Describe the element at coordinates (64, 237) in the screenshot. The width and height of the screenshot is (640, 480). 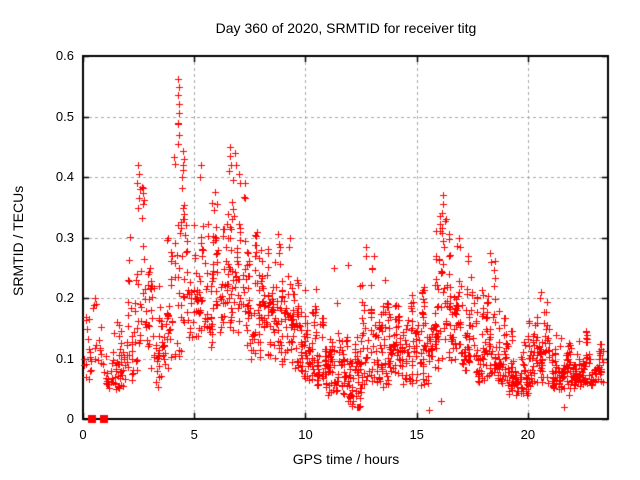
I see `y-tick-label: 0.3` at that location.